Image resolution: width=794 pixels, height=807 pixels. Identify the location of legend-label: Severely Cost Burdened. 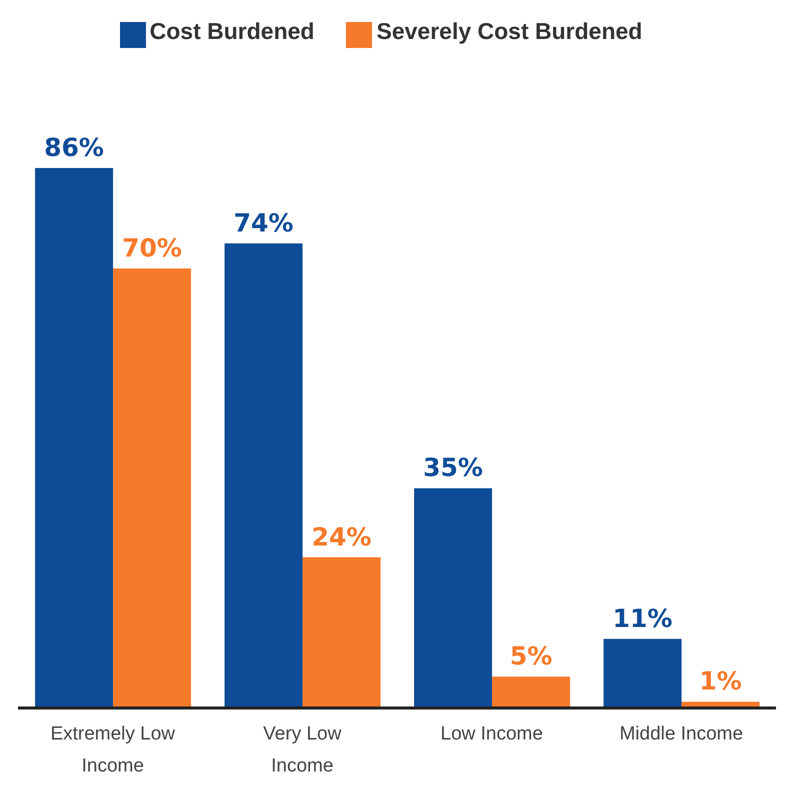
(509, 31).